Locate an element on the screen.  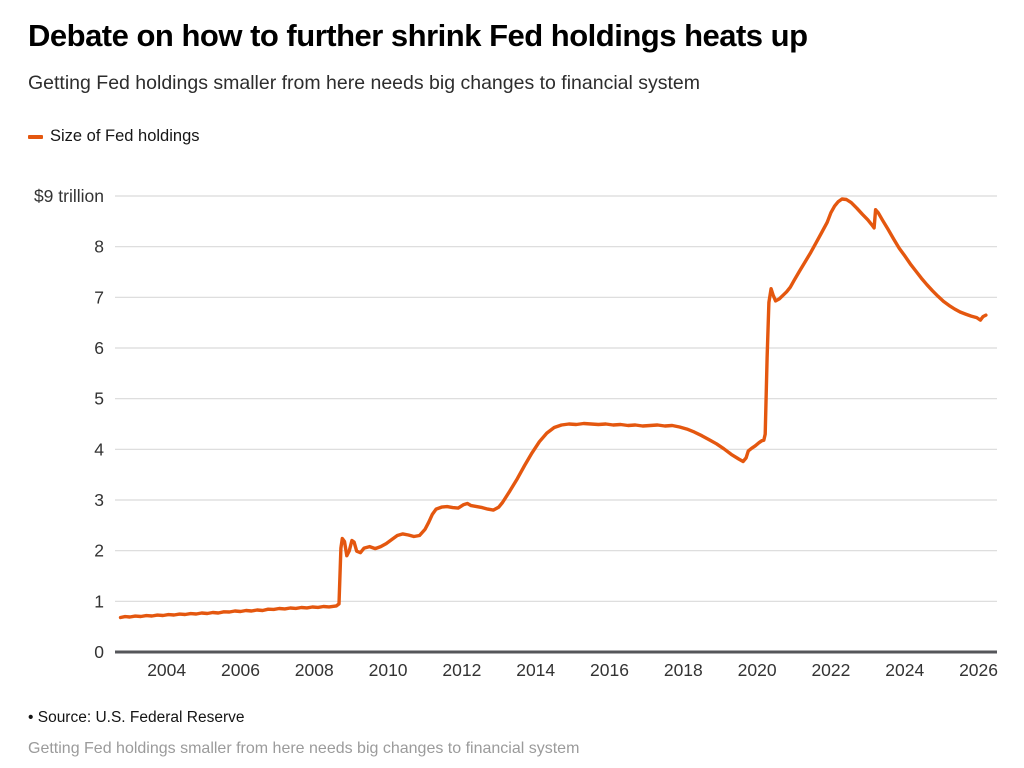
x-tick-label: 2006 is located at coordinates (240, 670).